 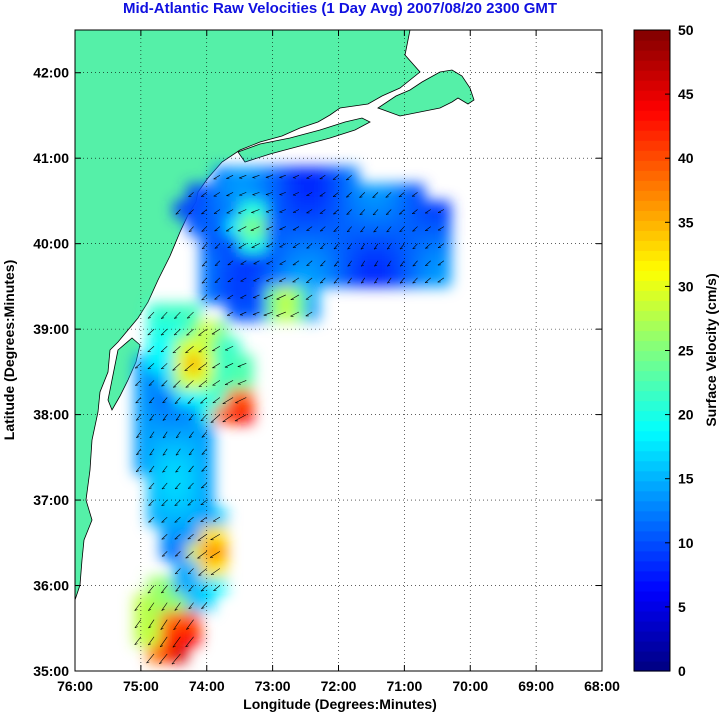 What do you see at coordinates (686, 222) in the screenshot?
I see `colorbar-tick-label: 35` at bounding box center [686, 222].